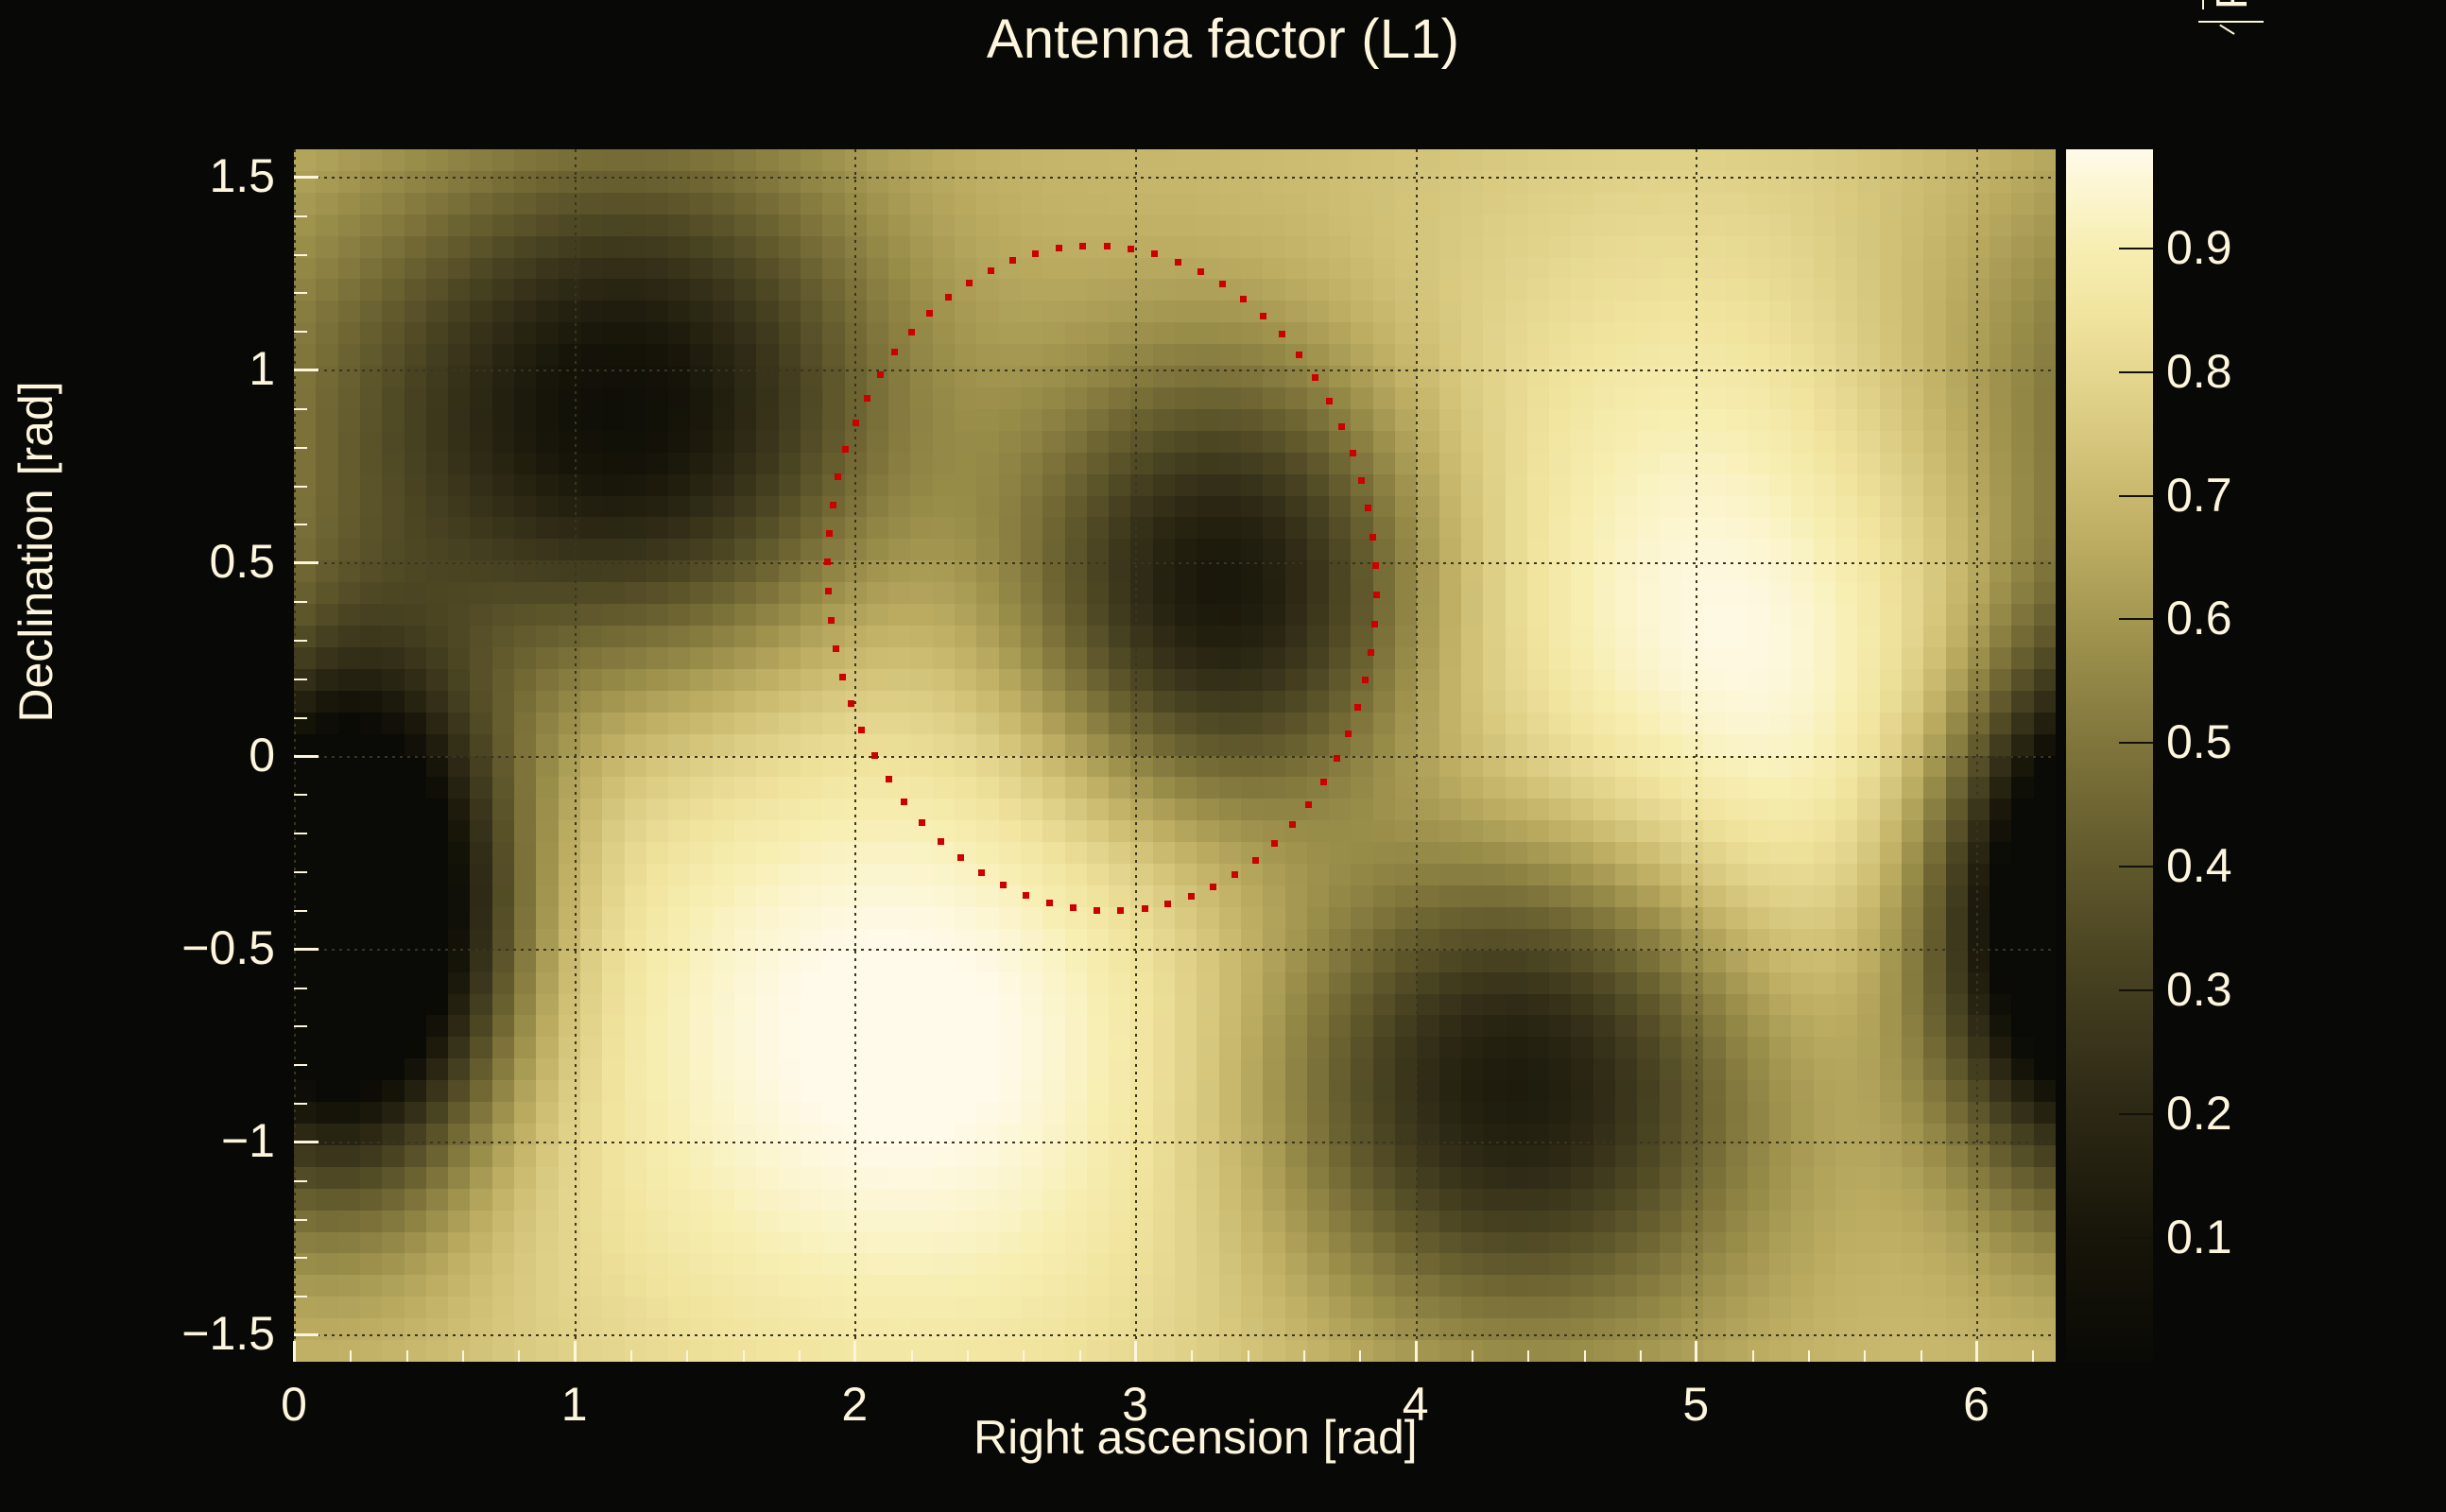 This screenshot has width=2446, height=1512. Describe the element at coordinates (262, 755) in the screenshot. I see `y-axis-tick-label: 0` at that location.